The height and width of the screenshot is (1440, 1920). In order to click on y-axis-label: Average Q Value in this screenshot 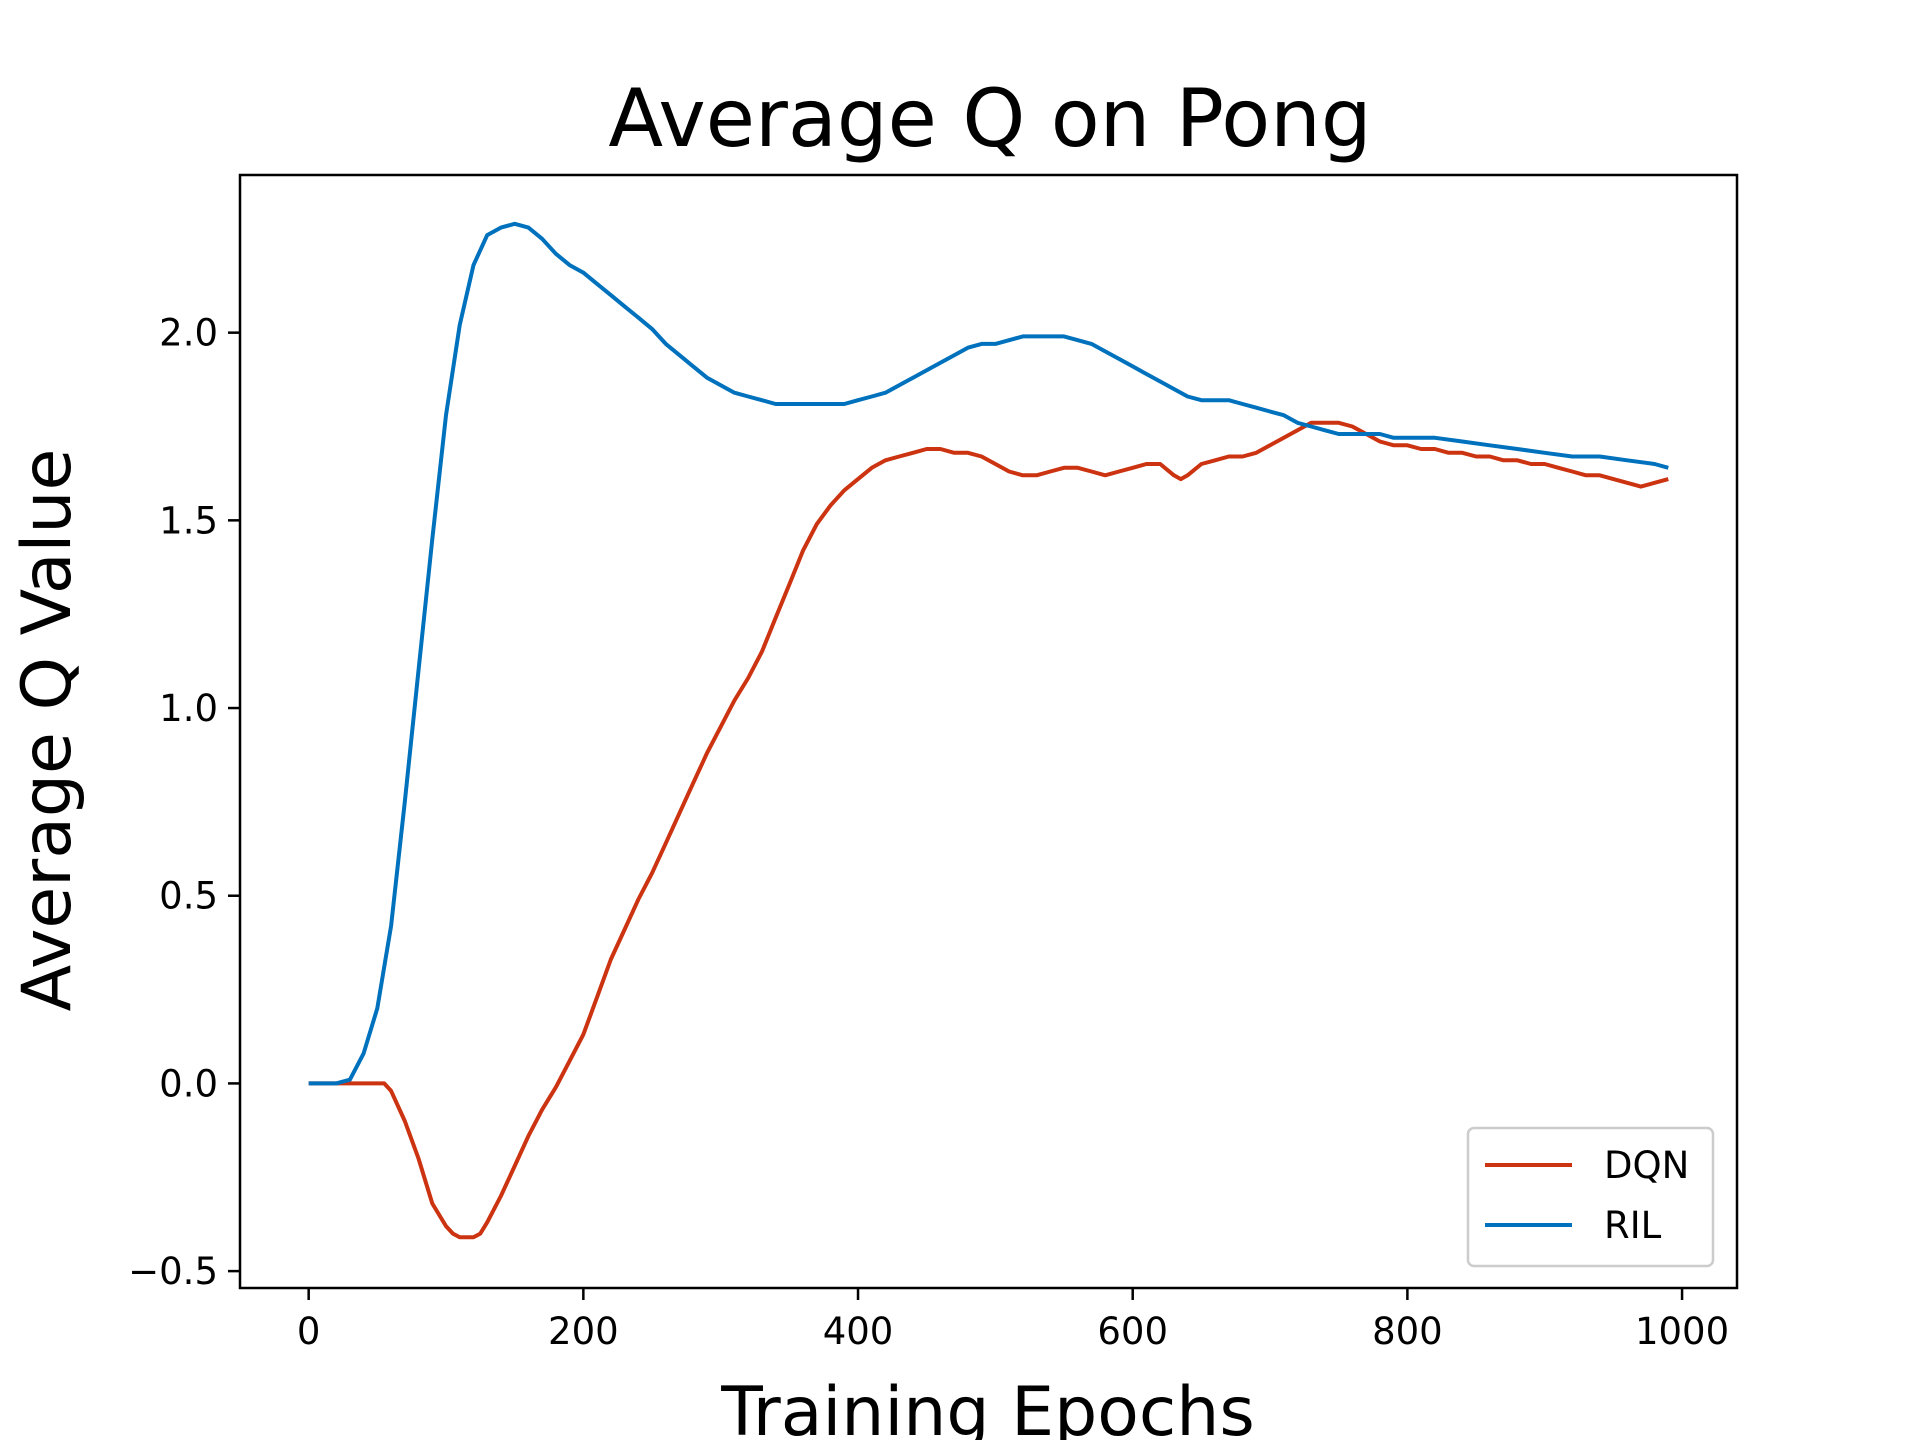, I will do `click(47, 730)`.